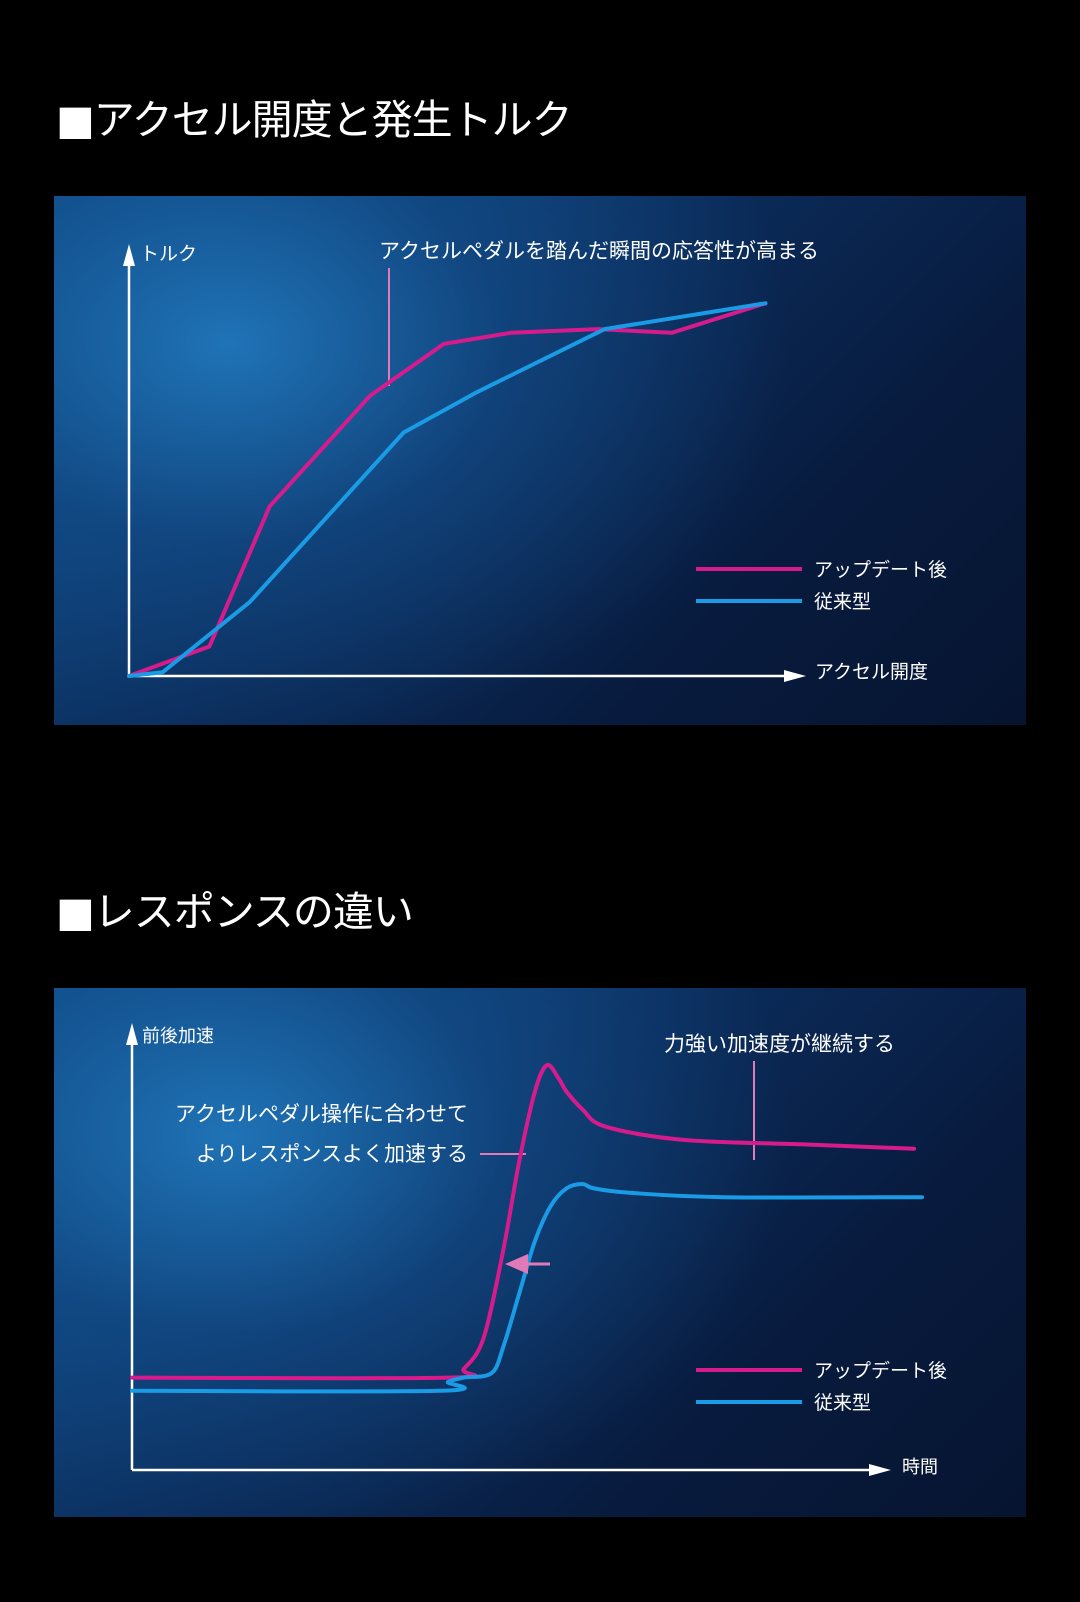 This screenshot has width=1080, height=1602. I want to click on section-title-torque: ■アクセル開度と発生トルク, so click(314, 120).